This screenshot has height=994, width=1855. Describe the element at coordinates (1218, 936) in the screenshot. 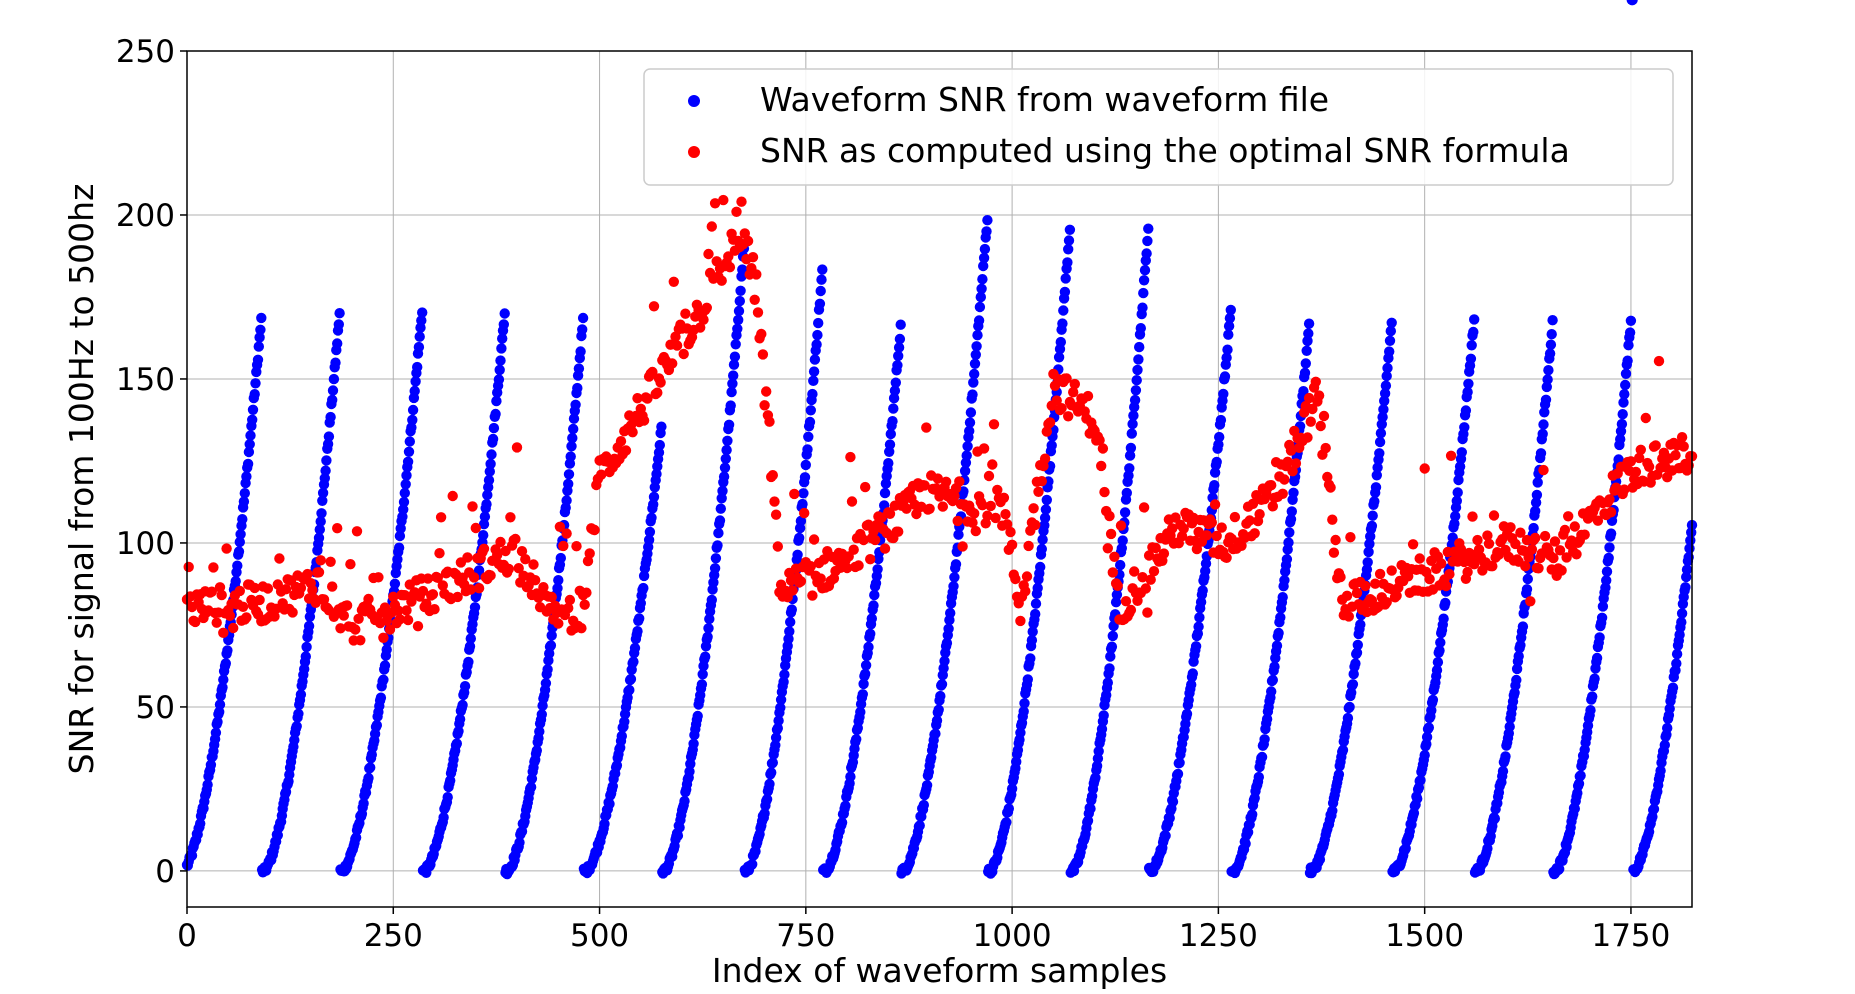

I see `x-tick-label: 1250` at that location.